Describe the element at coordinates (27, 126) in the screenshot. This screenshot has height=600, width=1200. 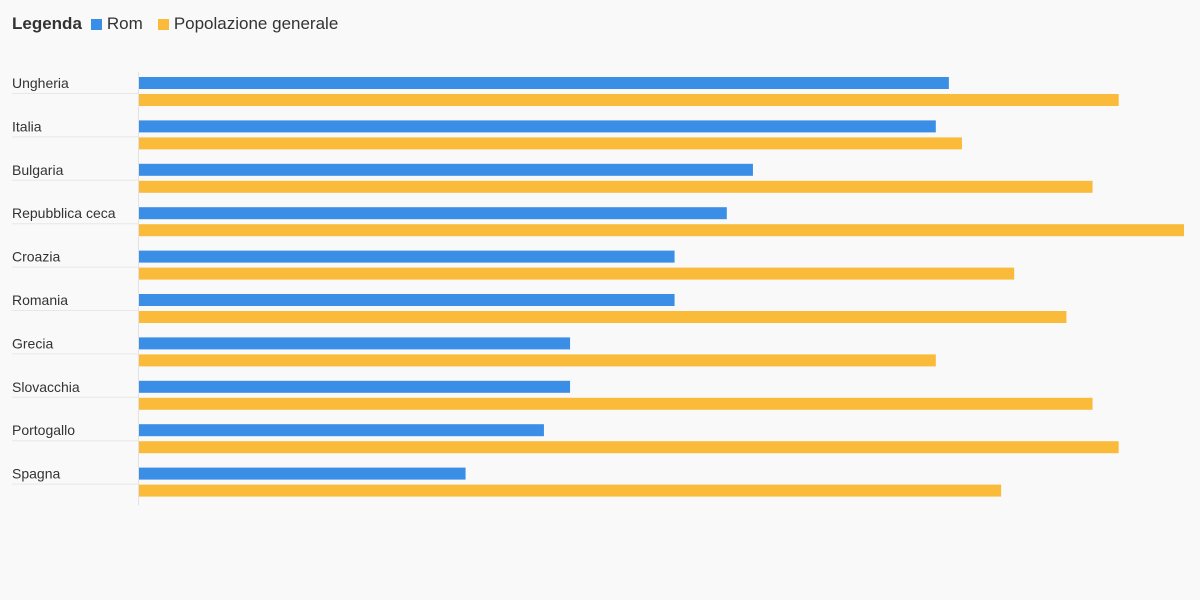
I see `category-label-italia: Italia` at that location.